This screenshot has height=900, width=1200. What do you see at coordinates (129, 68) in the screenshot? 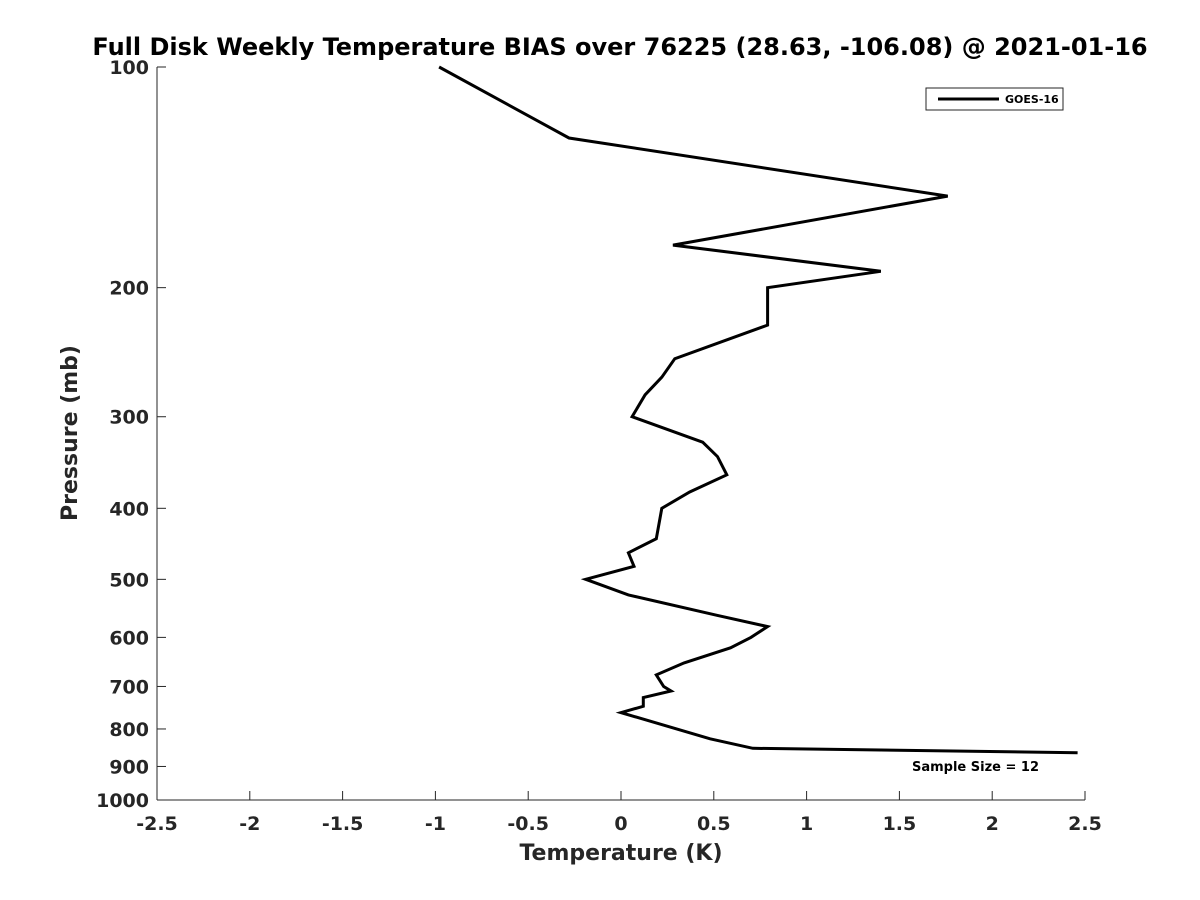
I see `y-tick-label: 100` at bounding box center [129, 68].